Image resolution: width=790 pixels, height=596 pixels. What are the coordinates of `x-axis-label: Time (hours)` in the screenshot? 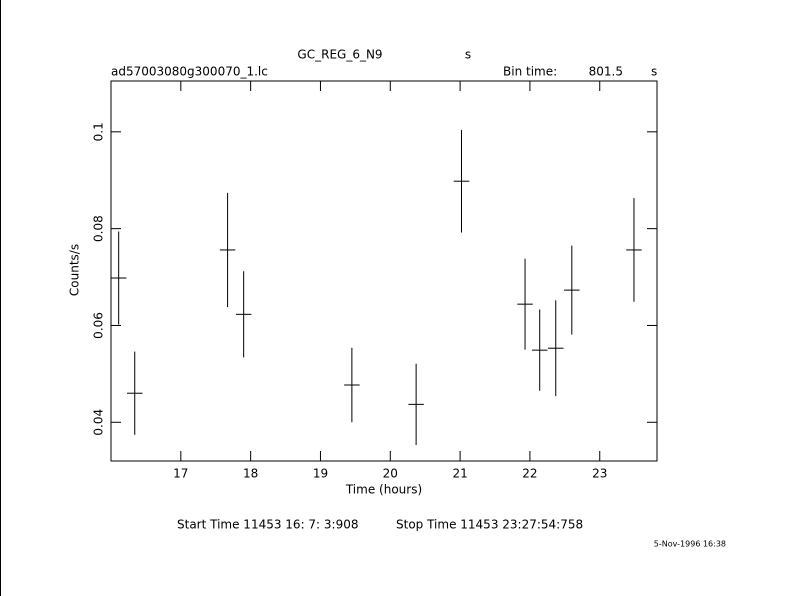 It's located at (383, 490).